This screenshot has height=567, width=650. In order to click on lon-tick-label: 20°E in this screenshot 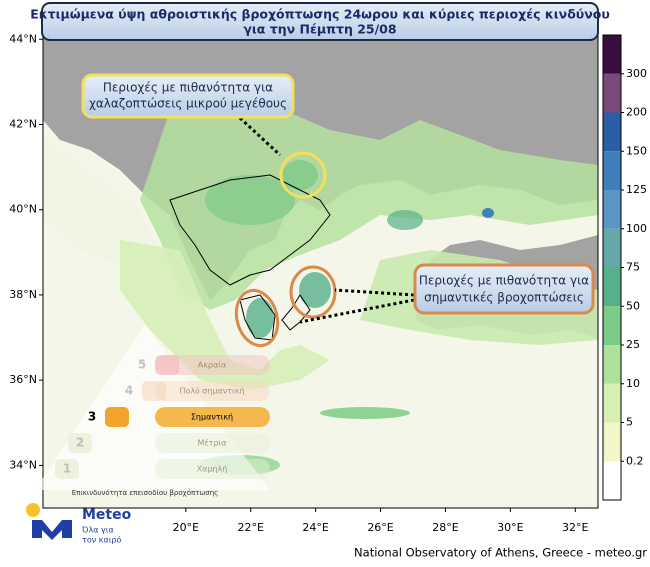, I will do `click(186, 527)`.